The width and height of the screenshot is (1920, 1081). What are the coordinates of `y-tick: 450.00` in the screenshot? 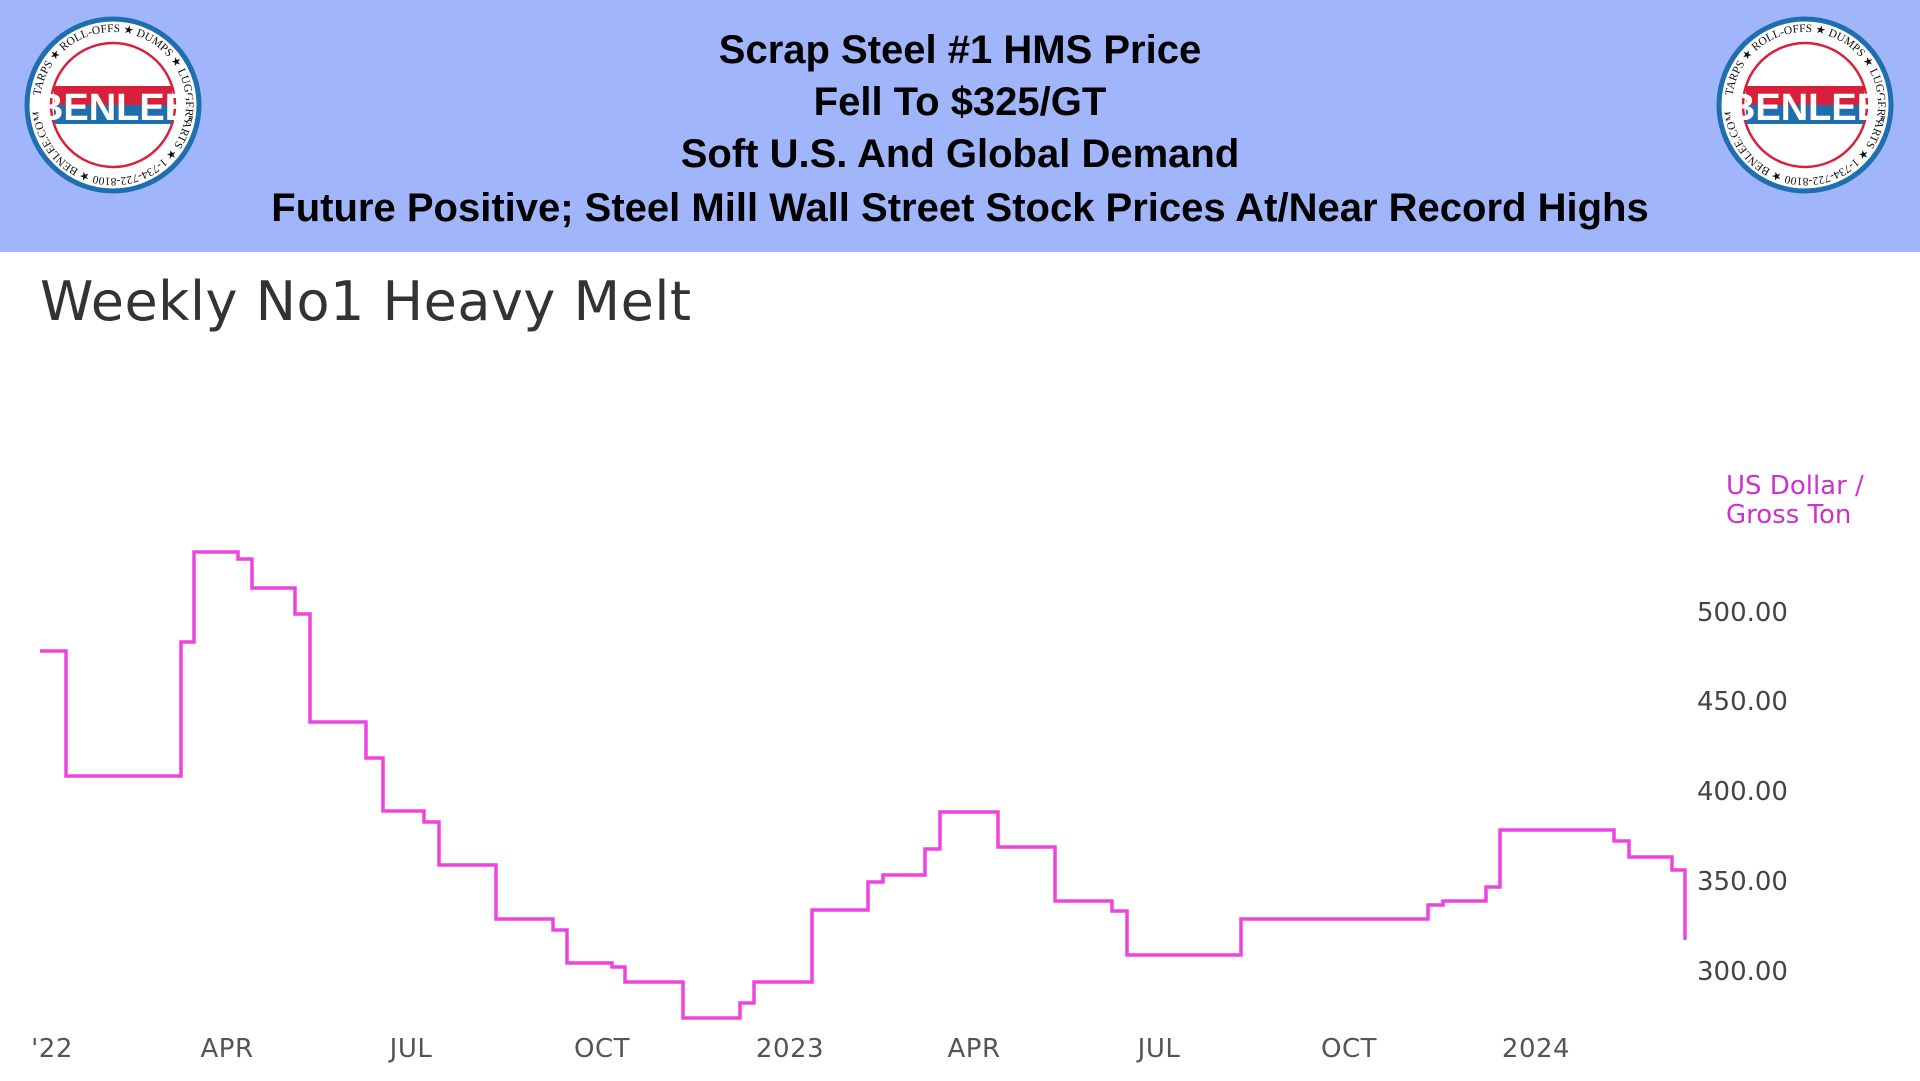 It's located at (1742, 702).